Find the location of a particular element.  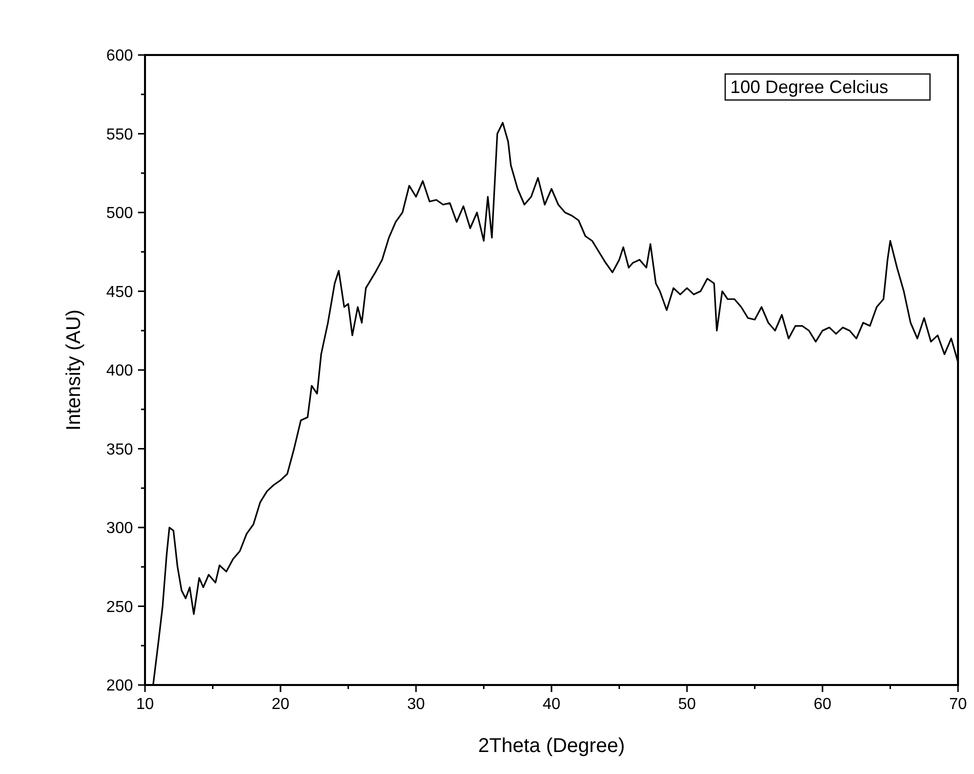

y-tick-label: 200 is located at coordinates (120, 686).